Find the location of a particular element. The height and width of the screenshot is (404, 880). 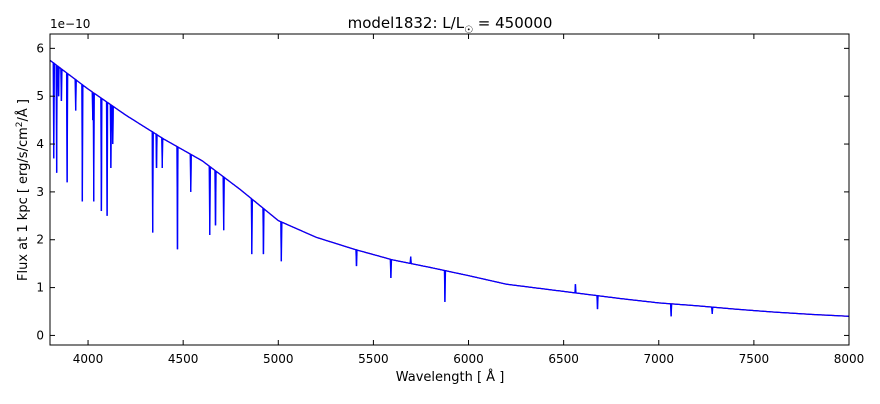

y-axis-label-main: Flux at 1 kpc [ erg/s/cm is located at coordinates (23, 204).